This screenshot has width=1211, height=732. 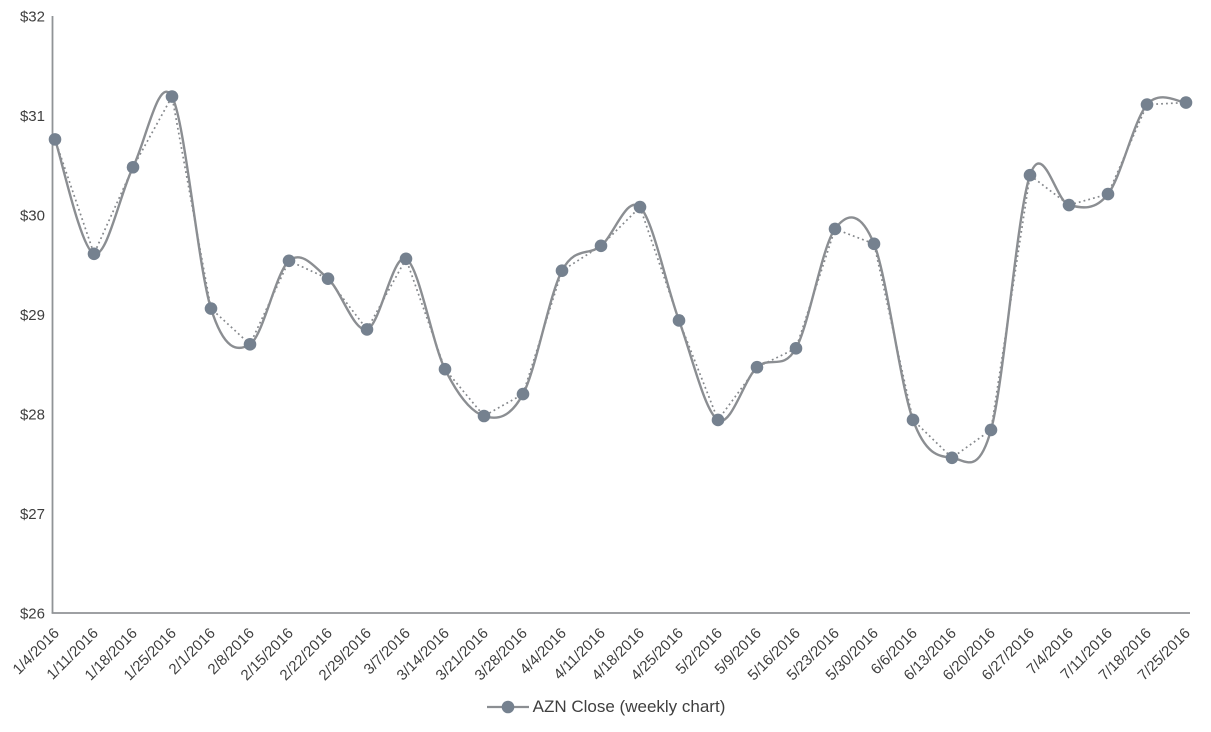 What do you see at coordinates (32, 613) in the screenshot?
I see `y-tick-label: $26` at bounding box center [32, 613].